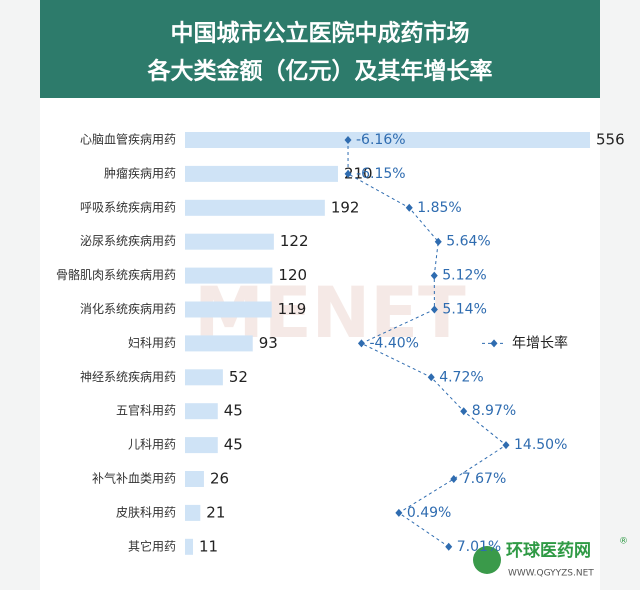 Image resolution: width=640 pixels, height=590 pixels. Describe the element at coordinates (320, 33) in the screenshot. I see `chart-title: 中国城市公立医院中成药市场` at that location.